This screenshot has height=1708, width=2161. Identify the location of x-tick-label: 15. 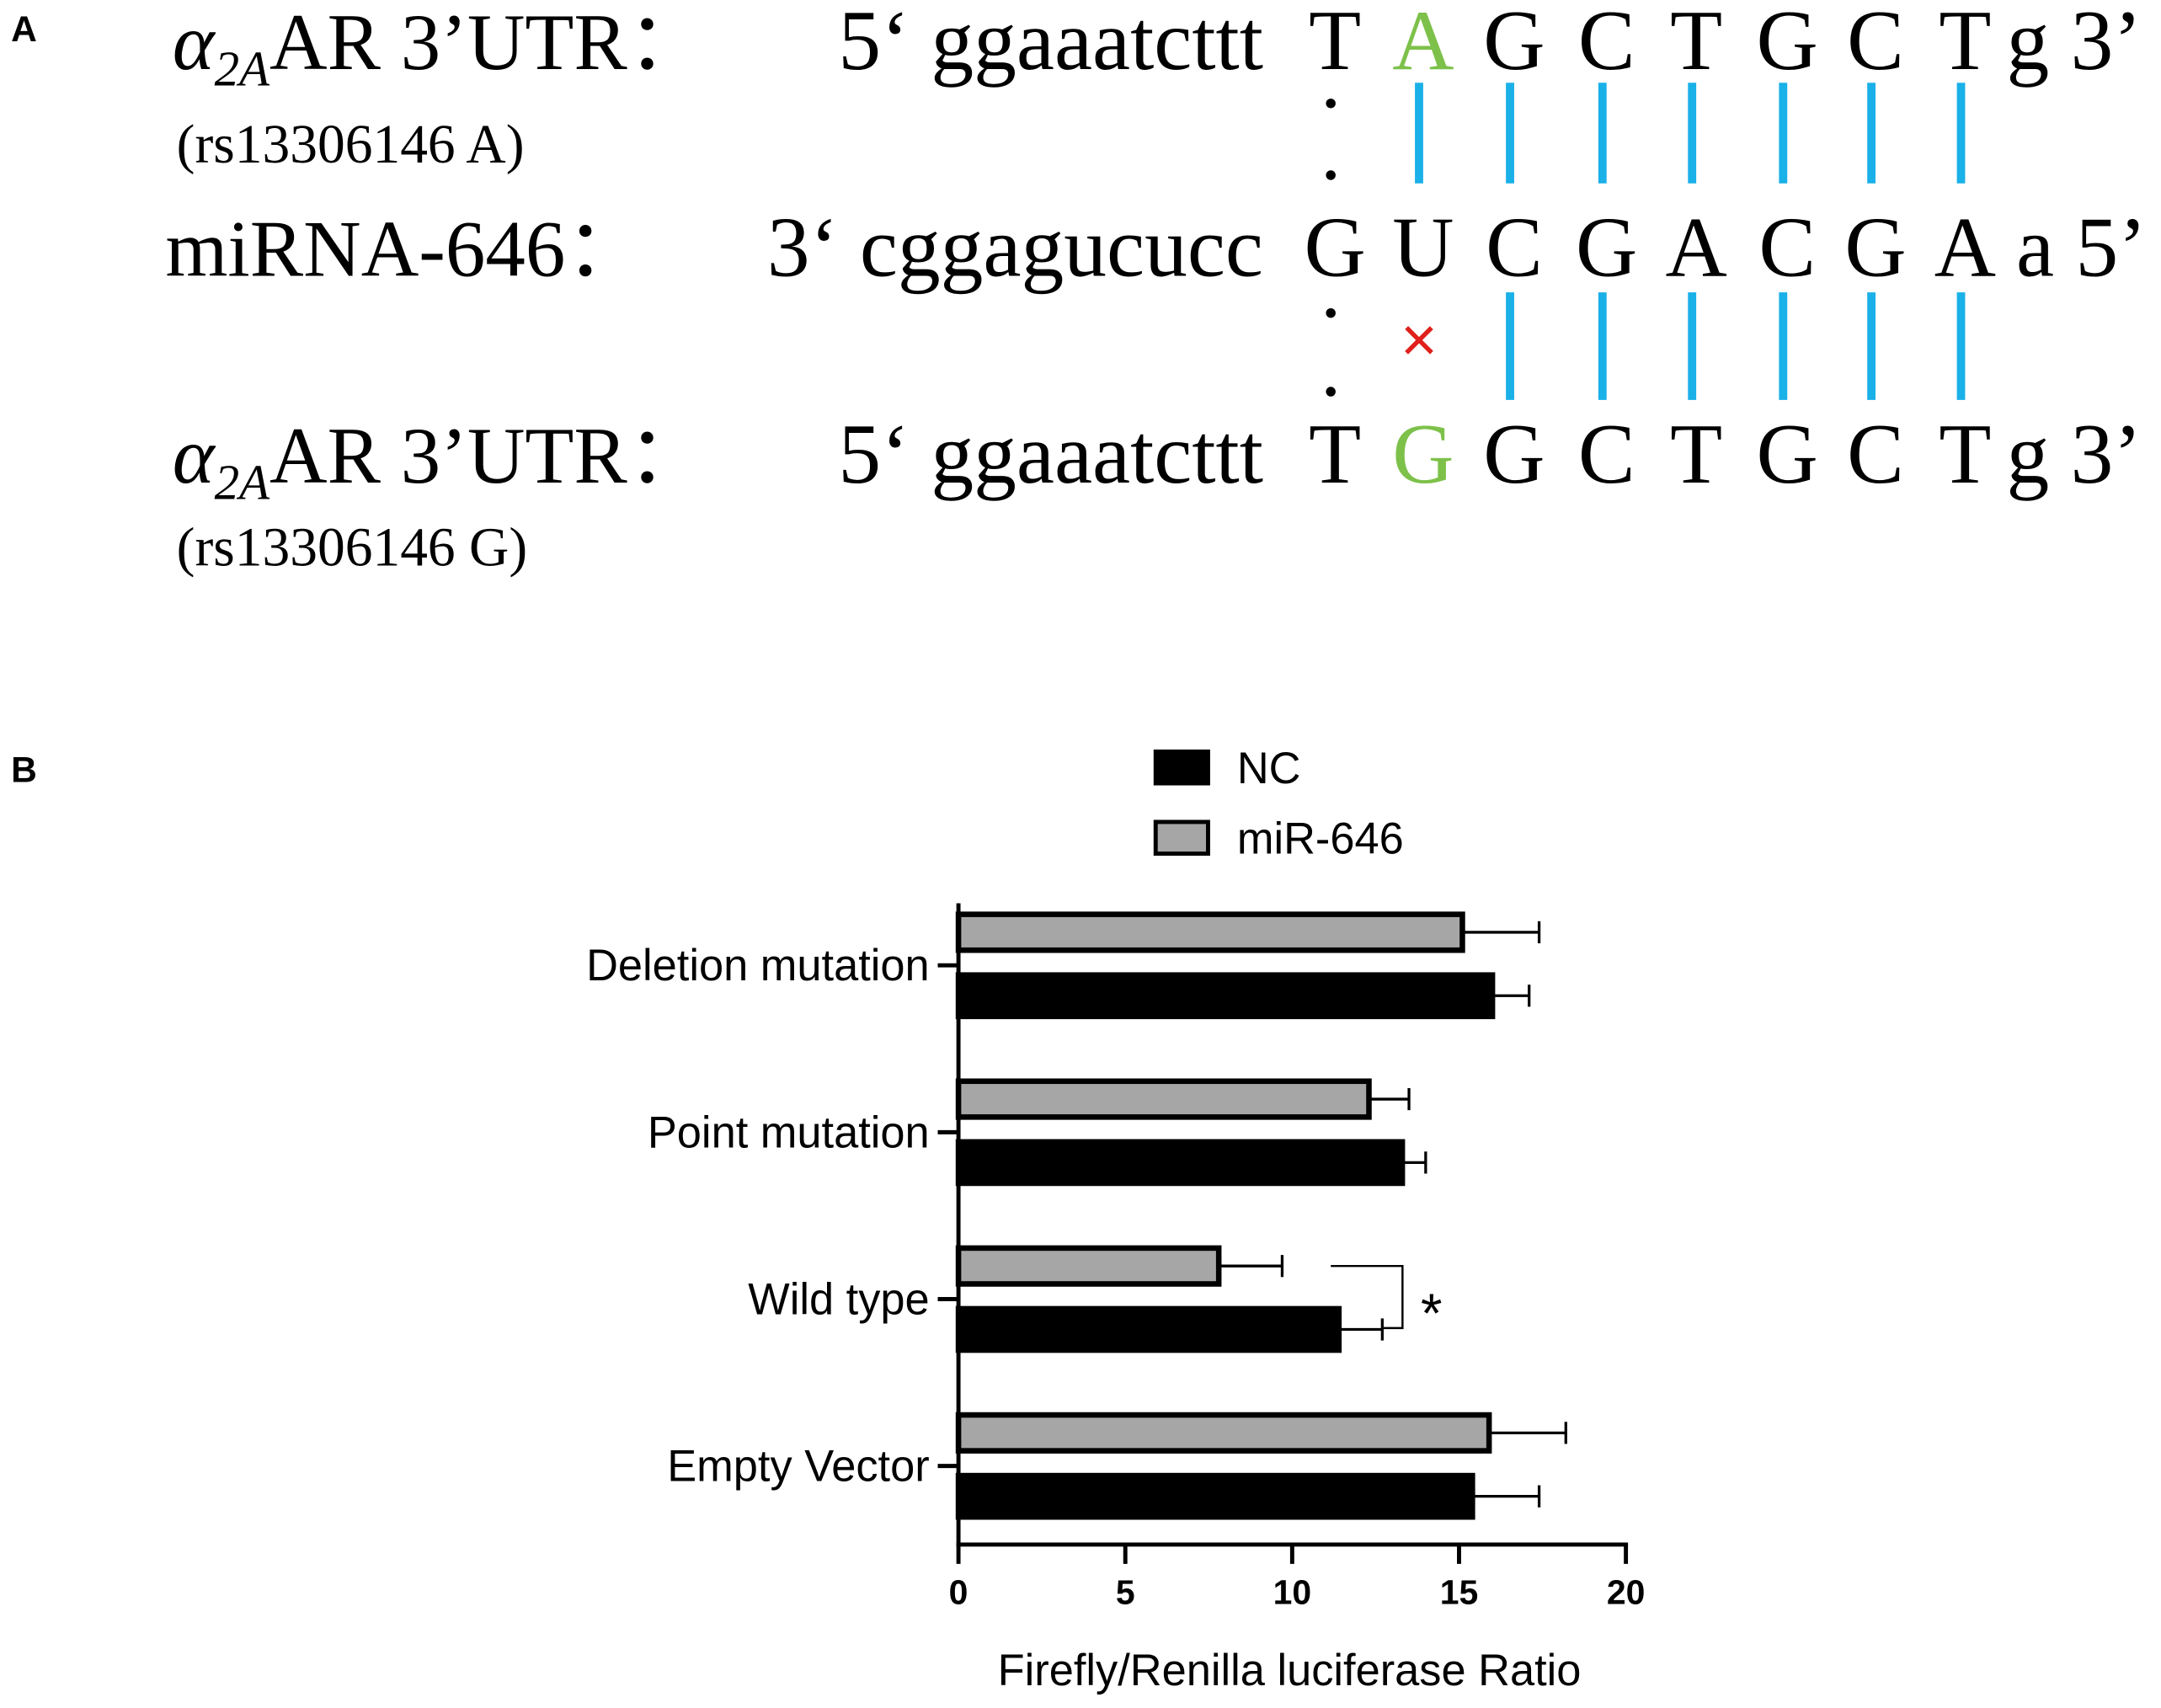
(1459, 1591).